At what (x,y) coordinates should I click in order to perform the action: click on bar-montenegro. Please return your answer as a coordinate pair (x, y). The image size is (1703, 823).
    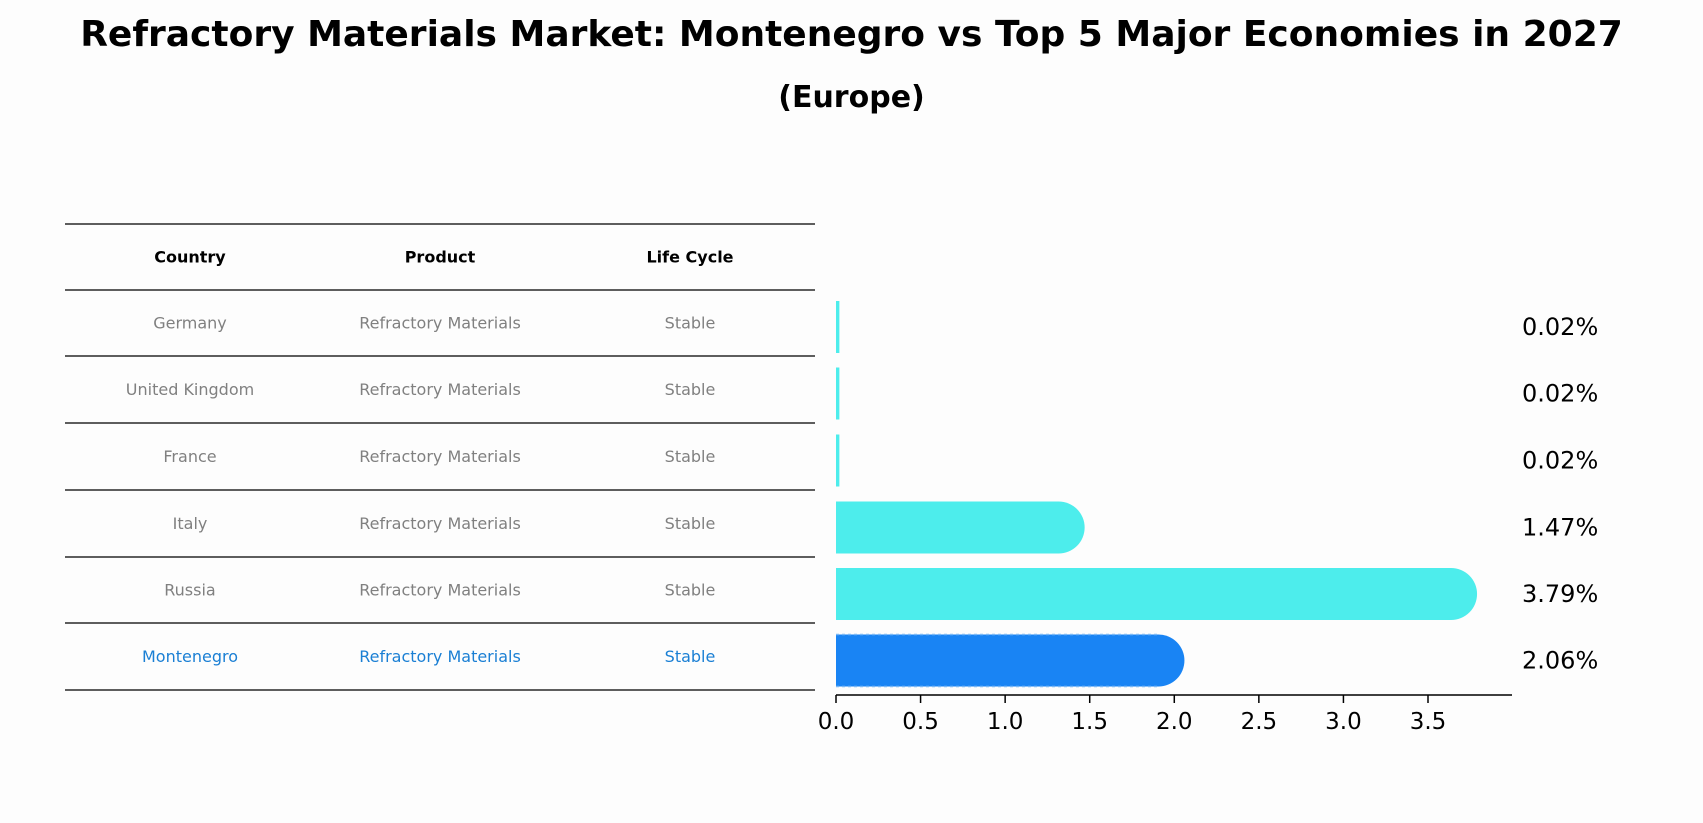
    Looking at the image, I should click on (1010, 660).